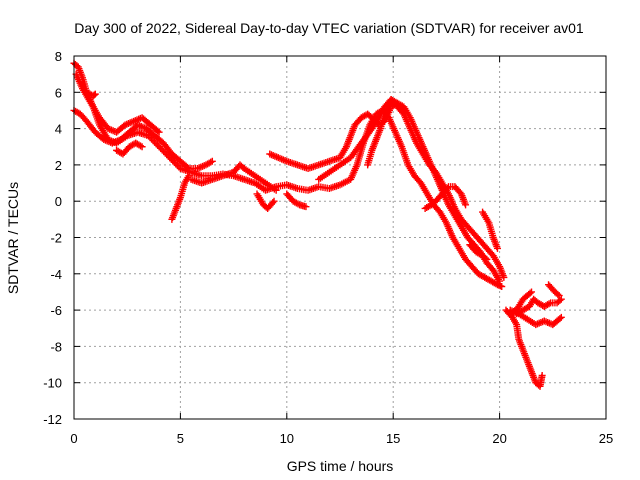 The height and width of the screenshot is (480, 640). What do you see at coordinates (56, 238) in the screenshot?
I see `y-tick-label: -2` at bounding box center [56, 238].